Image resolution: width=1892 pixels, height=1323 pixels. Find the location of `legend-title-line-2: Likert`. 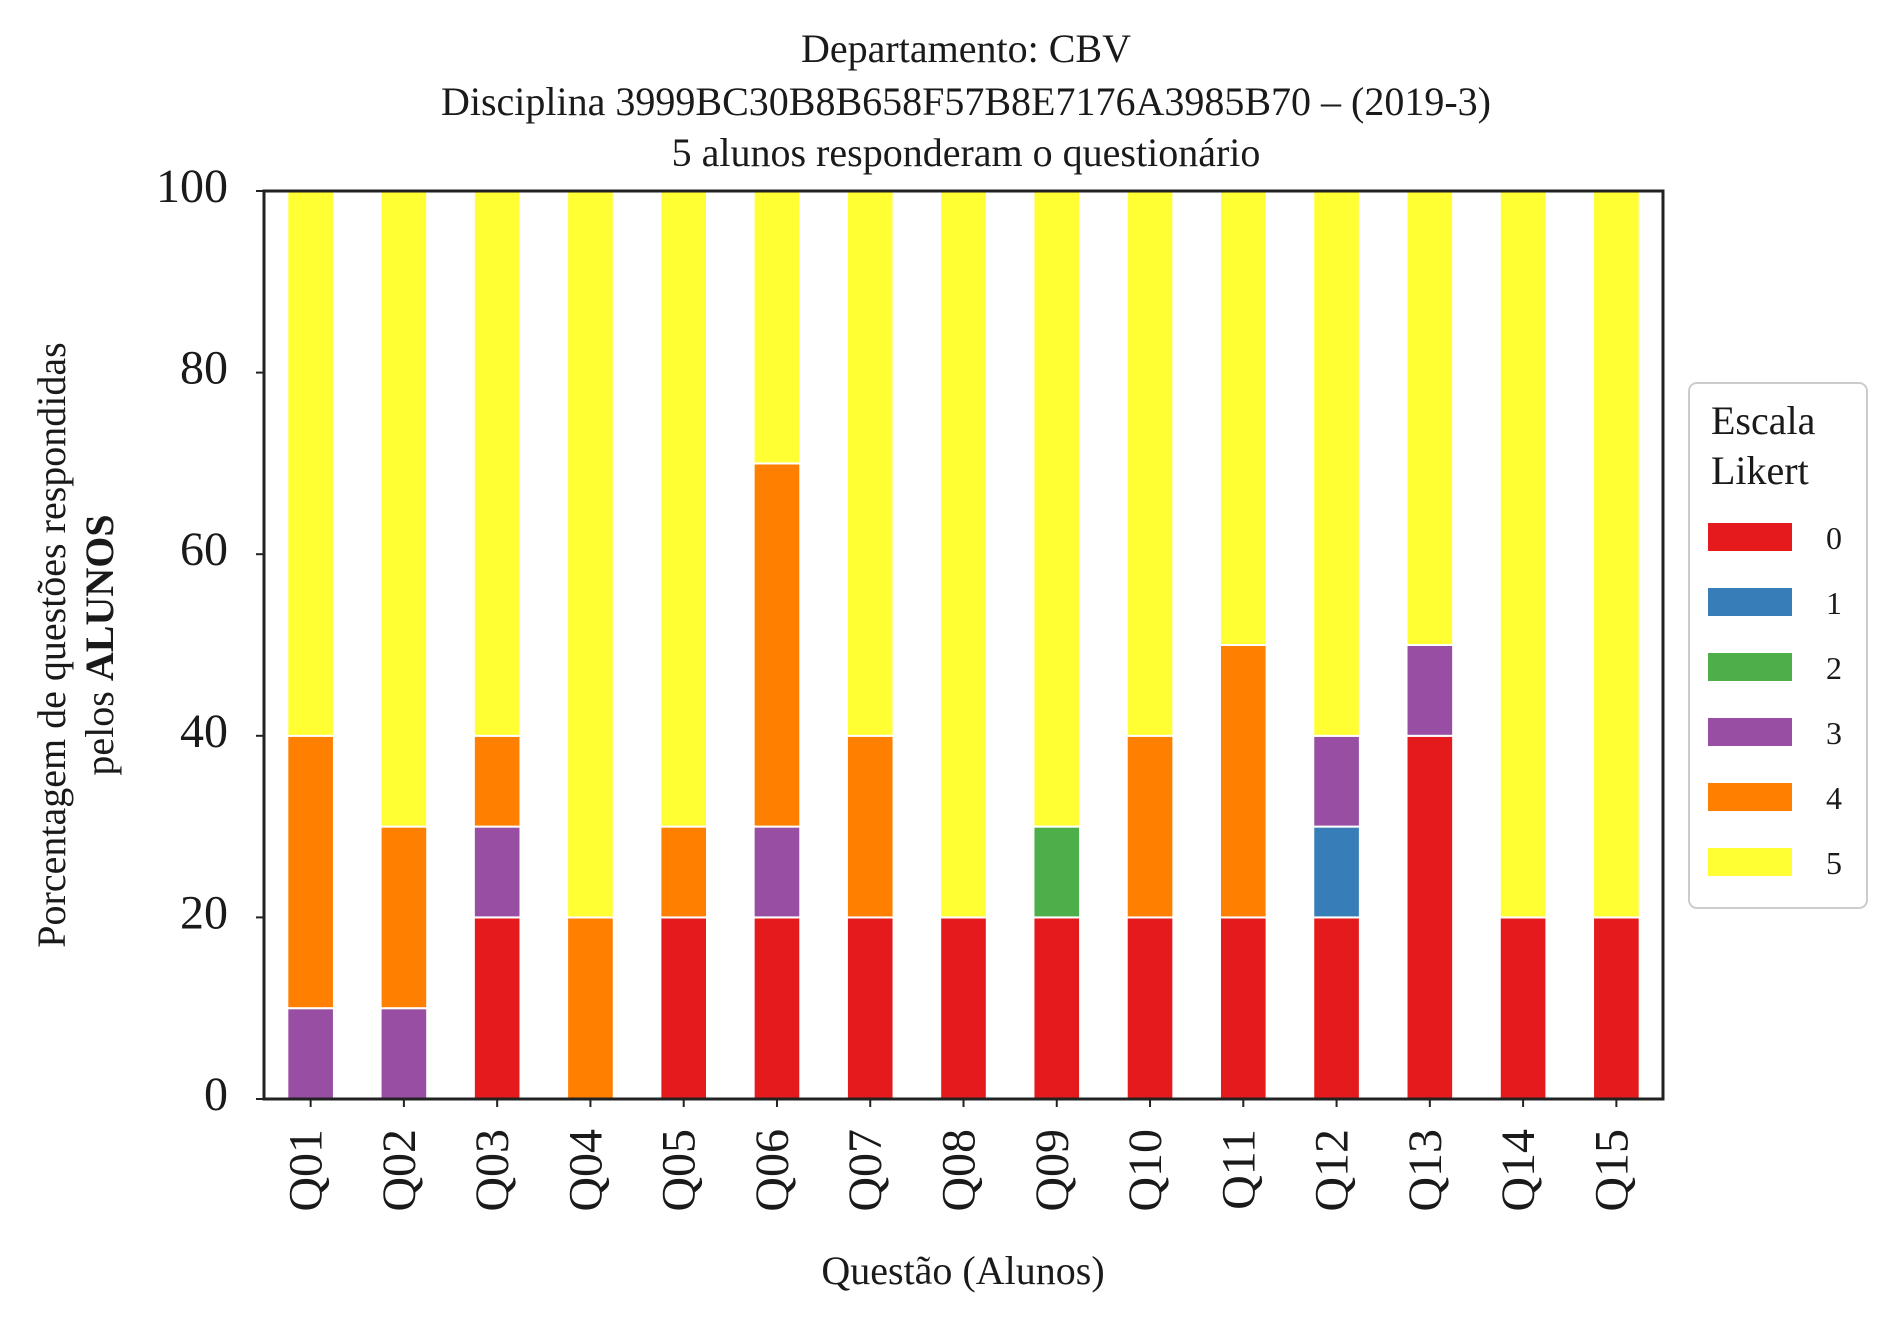

legend-title-line-2: Likert is located at coordinates (1760, 470).